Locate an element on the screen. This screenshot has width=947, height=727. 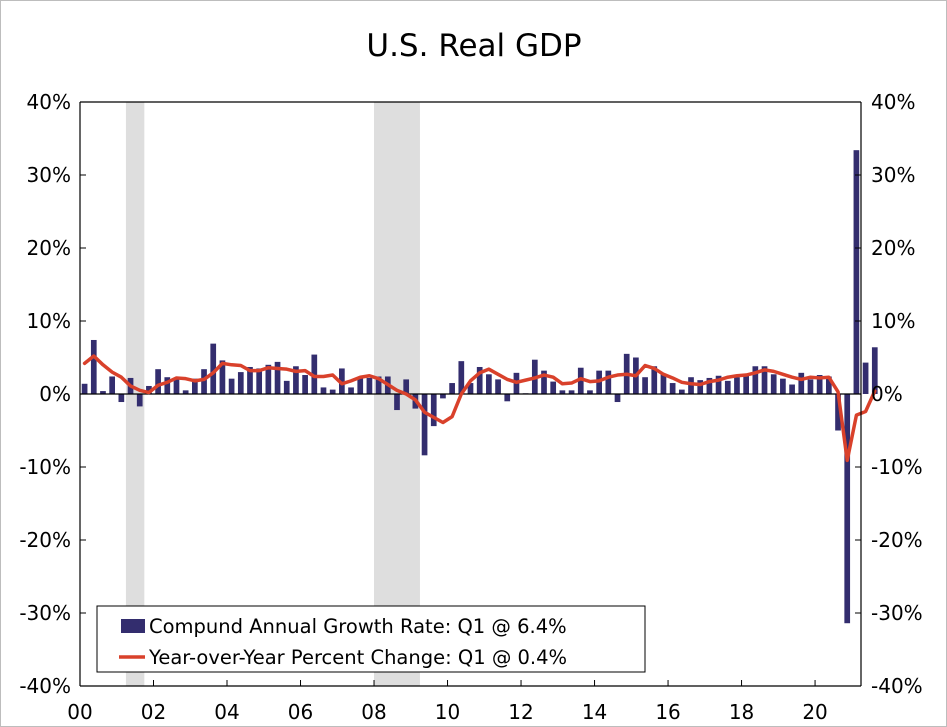
x-tick-label: 04 is located at coordinates (226, 712).